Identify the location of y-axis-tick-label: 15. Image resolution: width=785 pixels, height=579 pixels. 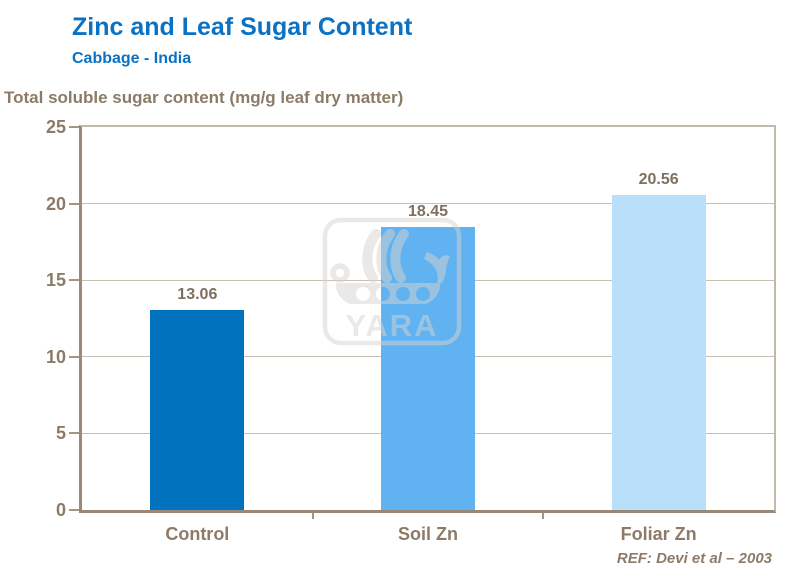
(55, 280).